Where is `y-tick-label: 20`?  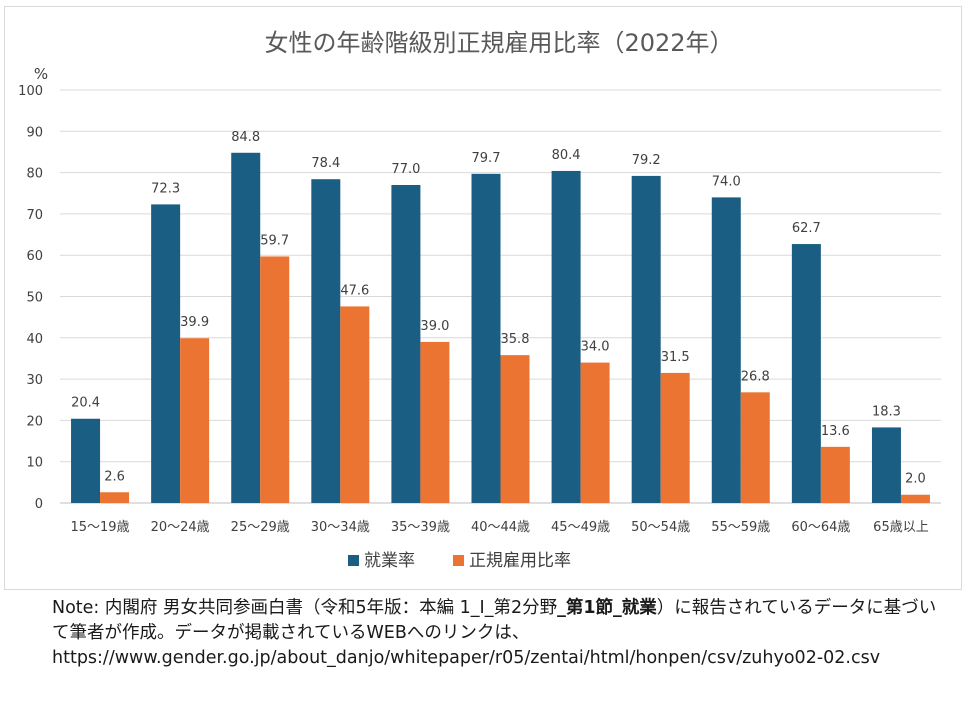
y-tick-label: 20 is located at coordinates (34, 421).